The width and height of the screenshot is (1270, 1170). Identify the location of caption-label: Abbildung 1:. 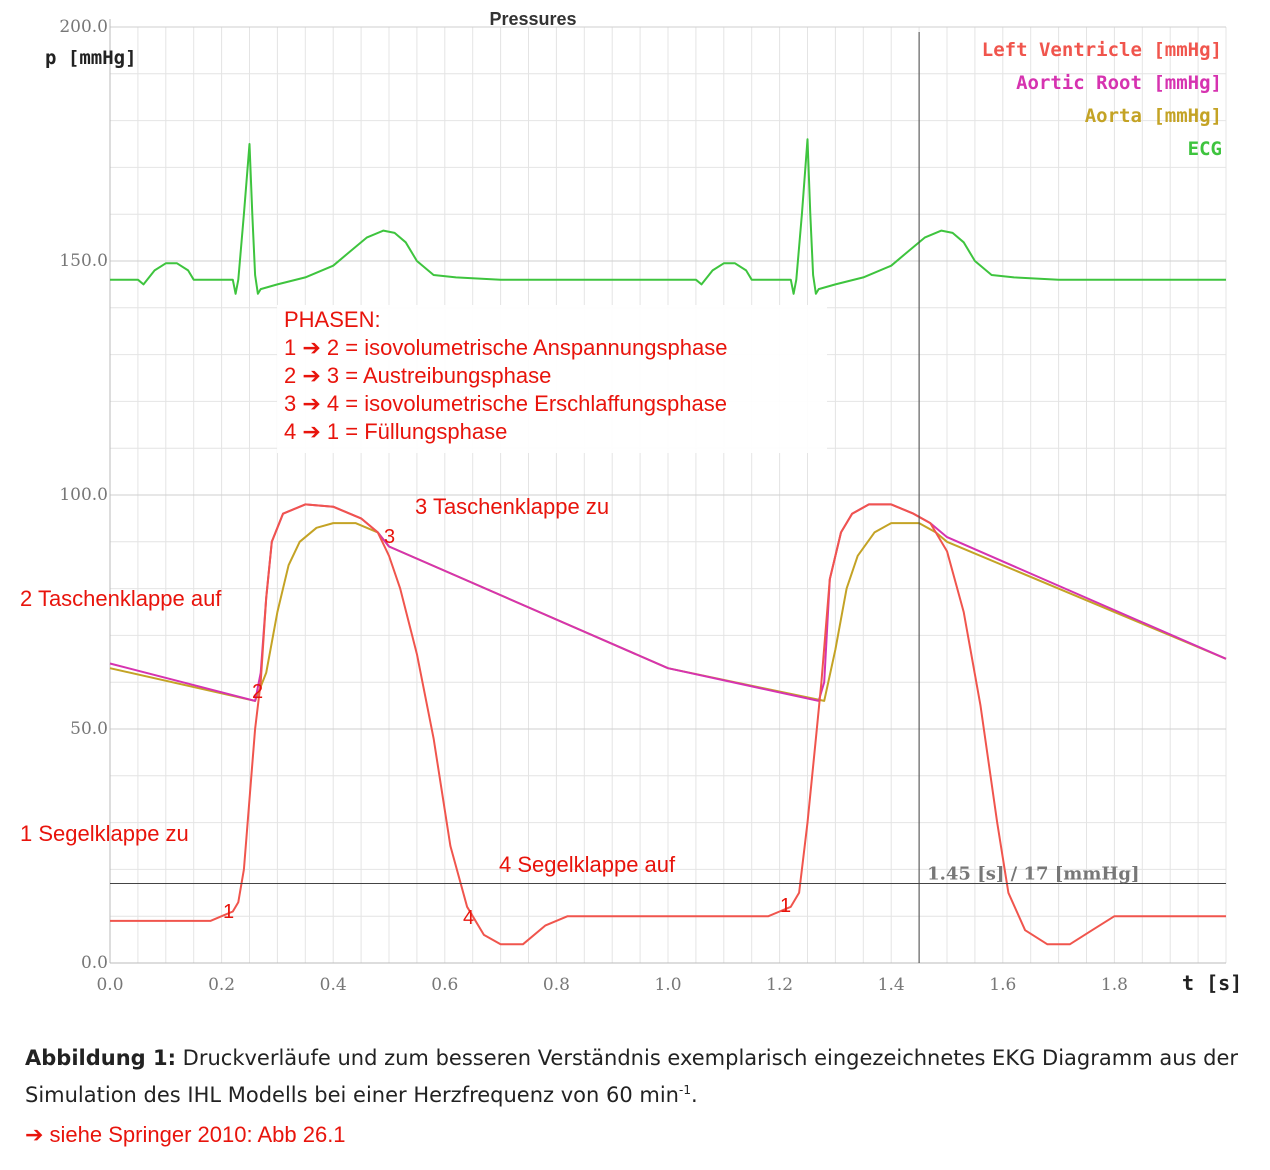
(100, 1058).